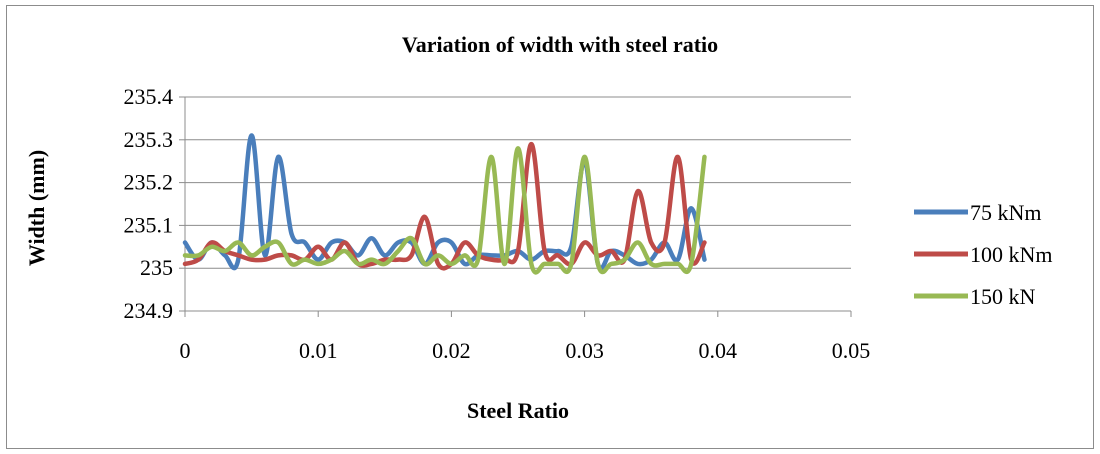 This screenshot has width=1100, height=454. What do you see at coordinates (149, 96) in the screenshot?
I see `y-tick-label: 235.4` at bounding box center [149, 96].